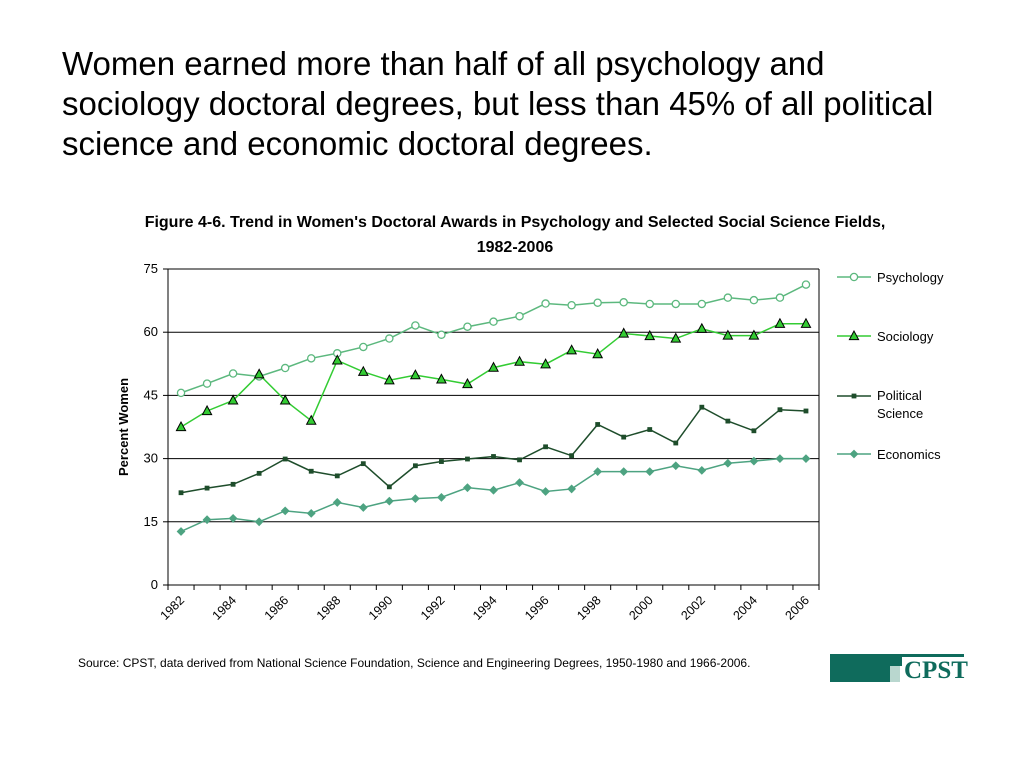 This screenshot has height=768, width=1024. I want to click on y-tick-label: 45, so click(151, 394).